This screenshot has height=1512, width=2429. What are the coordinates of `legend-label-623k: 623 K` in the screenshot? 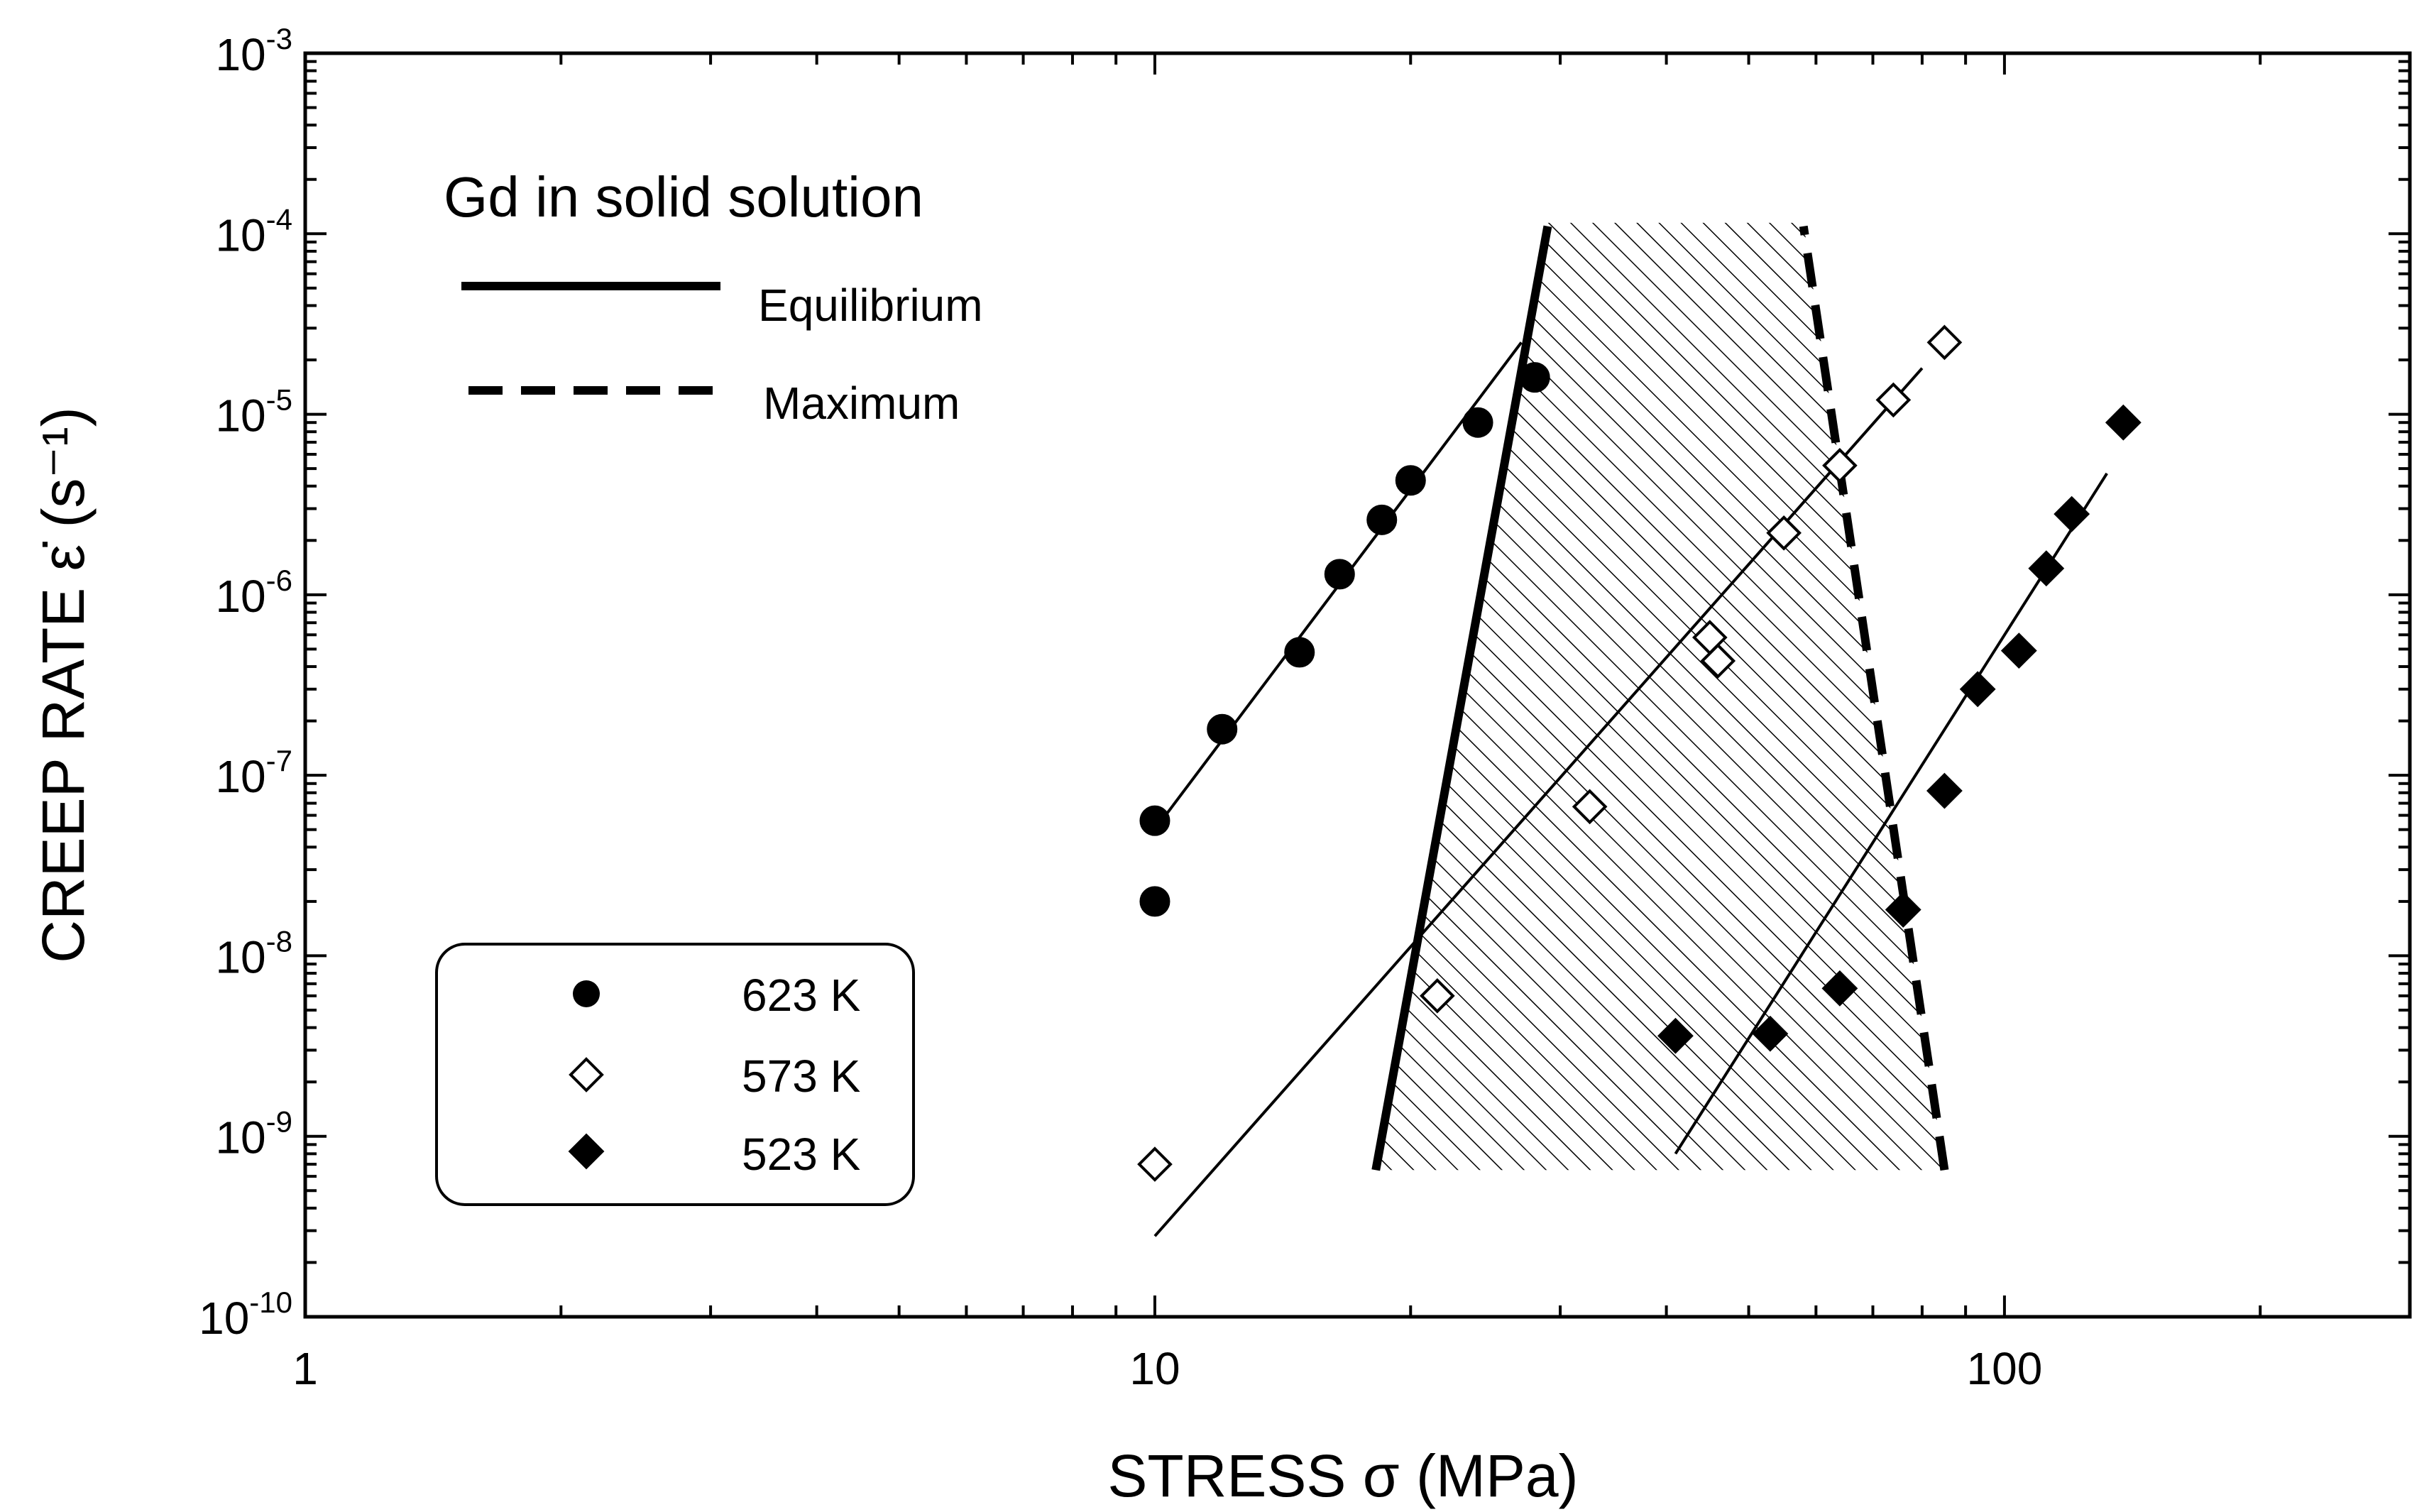 It's located at (801, 996).